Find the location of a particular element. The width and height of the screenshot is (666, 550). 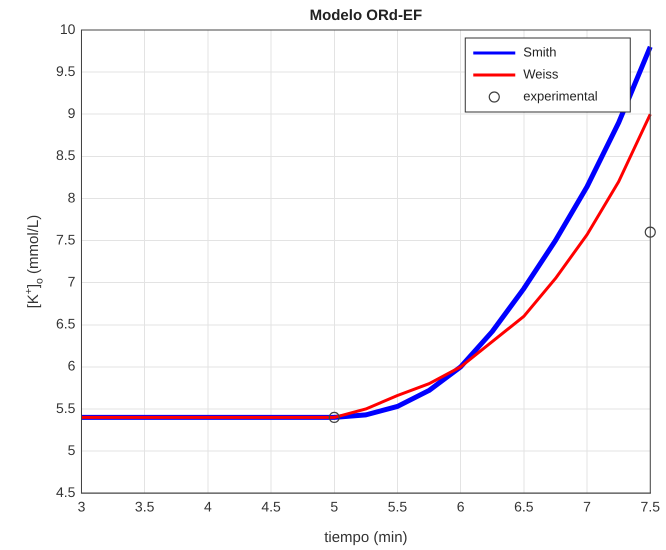

y-tick-label: 8 is located at coordinates (72, 197).